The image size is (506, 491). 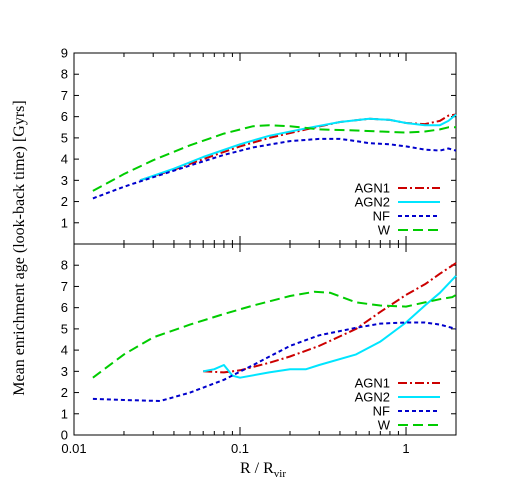 What do you see at coordinates (64, 350) in the screenshot?
I see `bottom-y-tick-label: 4` at bounding box center [64, 350].